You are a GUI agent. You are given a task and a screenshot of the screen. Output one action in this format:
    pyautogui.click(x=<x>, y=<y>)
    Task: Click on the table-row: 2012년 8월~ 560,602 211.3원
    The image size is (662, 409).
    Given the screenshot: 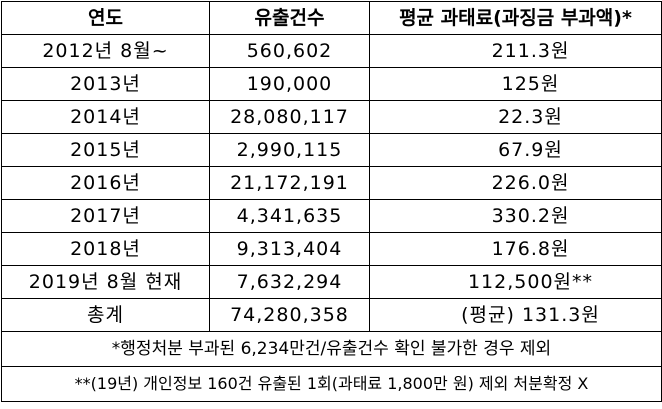 What is the action you would take?
    pyautogui.click(x=331, y=51)
    